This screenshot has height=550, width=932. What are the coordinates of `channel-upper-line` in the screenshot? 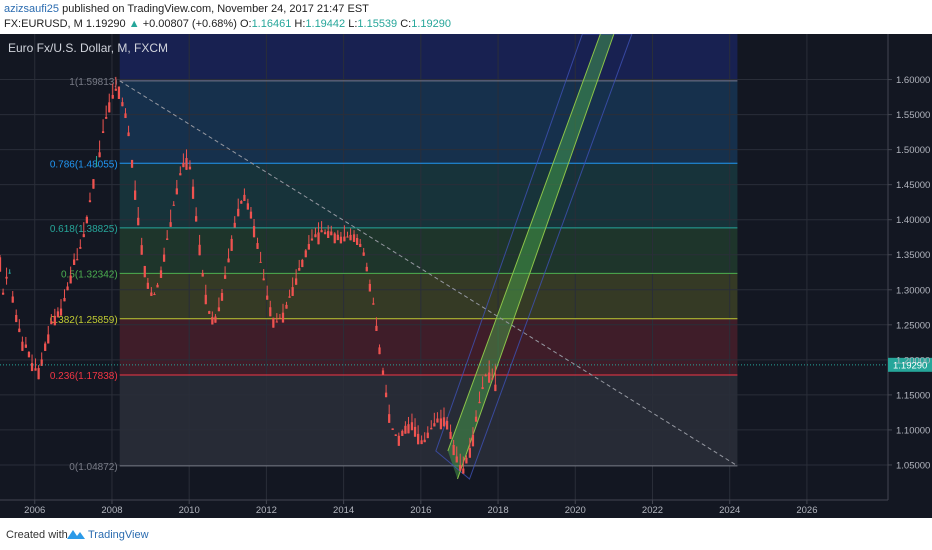 It's located at (524, 242).